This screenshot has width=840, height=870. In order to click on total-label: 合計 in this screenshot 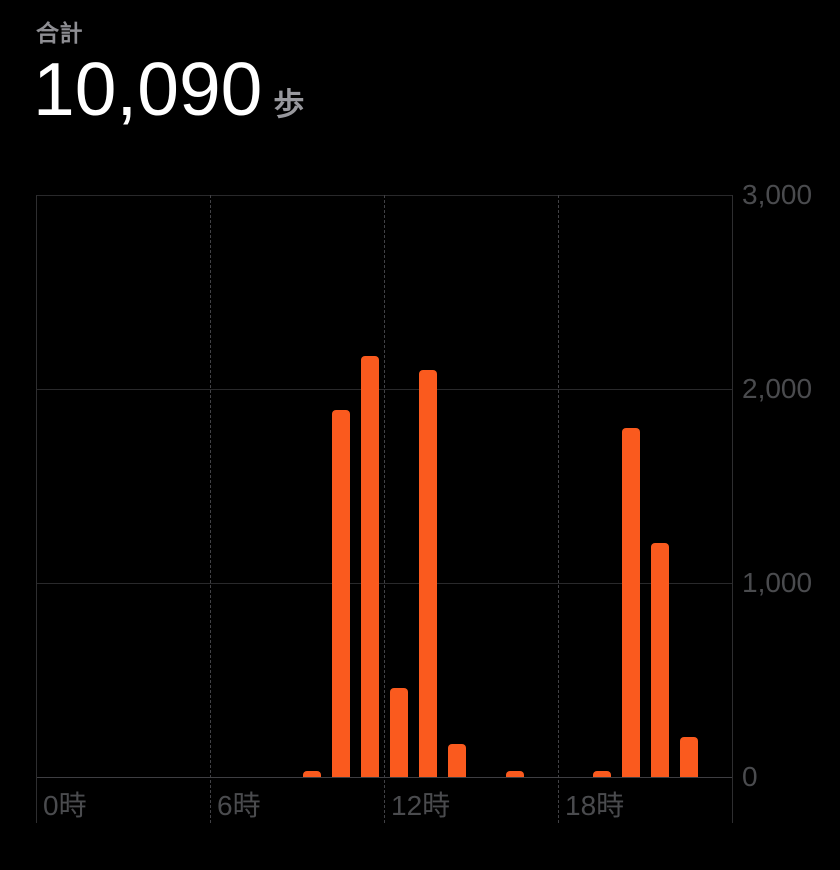, I will do `click(59, 33)`.